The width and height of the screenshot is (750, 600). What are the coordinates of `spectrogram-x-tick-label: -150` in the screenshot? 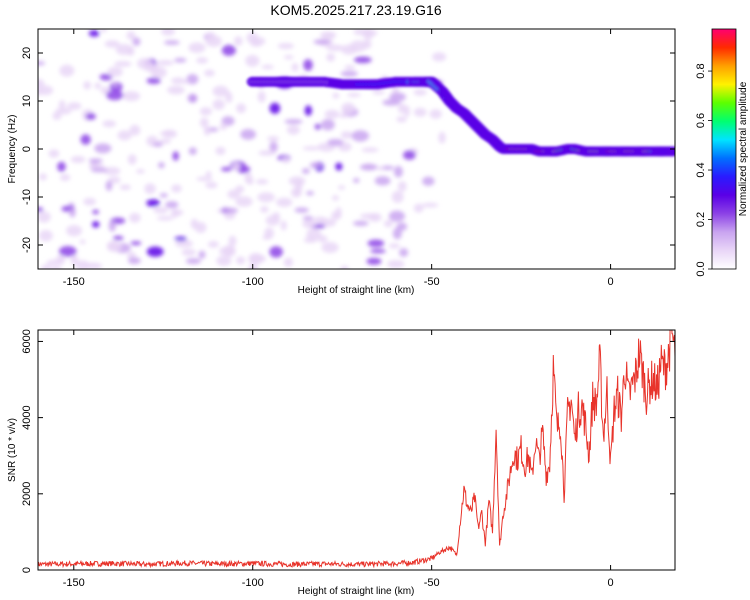 It's located at (74, 282).